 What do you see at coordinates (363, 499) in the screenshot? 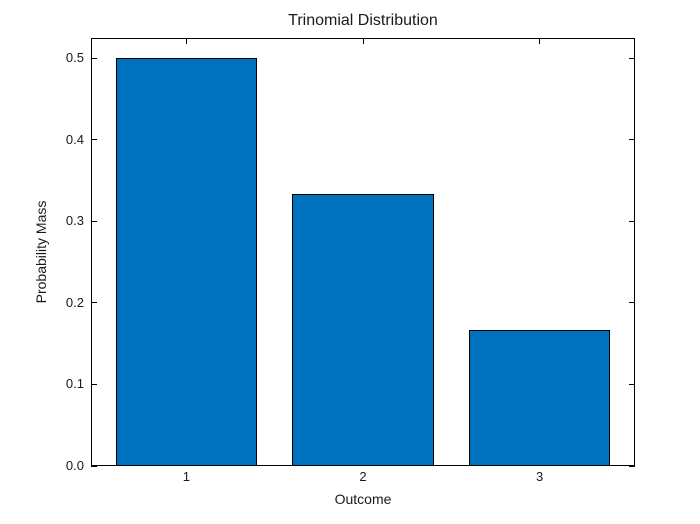
I see `x-axis-label: Outcome` at bounding box center [363, 499].